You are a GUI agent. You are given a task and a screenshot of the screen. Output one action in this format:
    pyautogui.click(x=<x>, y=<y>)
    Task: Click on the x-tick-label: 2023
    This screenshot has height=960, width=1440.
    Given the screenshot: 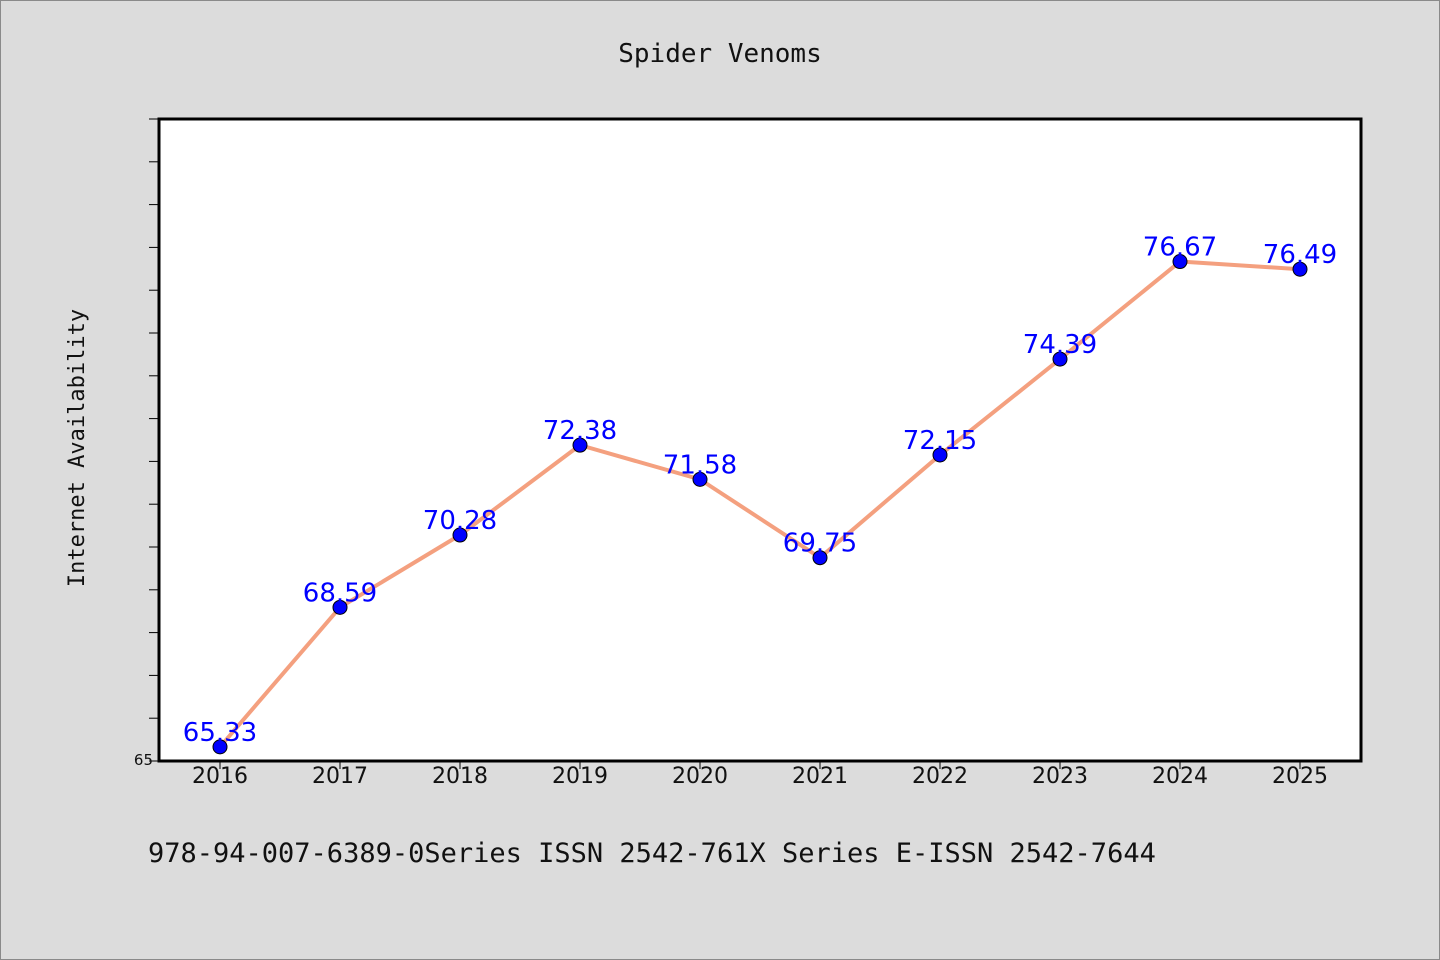 What is the action you would take?
    pyautogui.click(x=1060, y=776)
    